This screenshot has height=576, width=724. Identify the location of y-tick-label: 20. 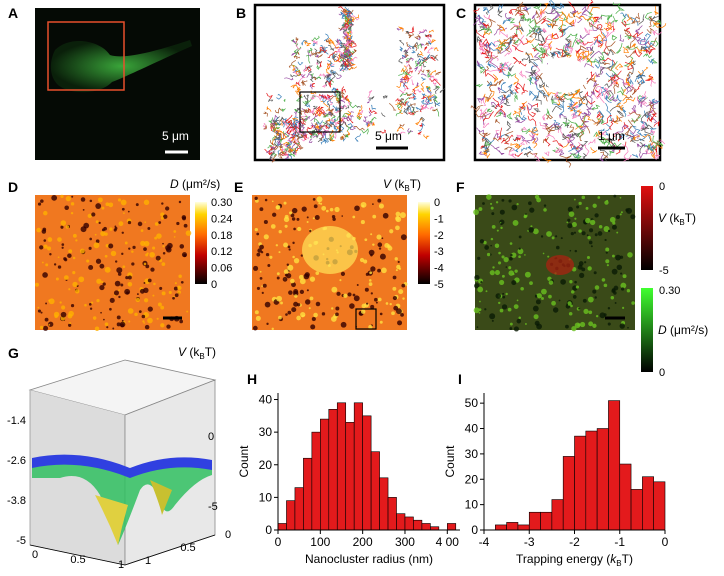
(472, 479).